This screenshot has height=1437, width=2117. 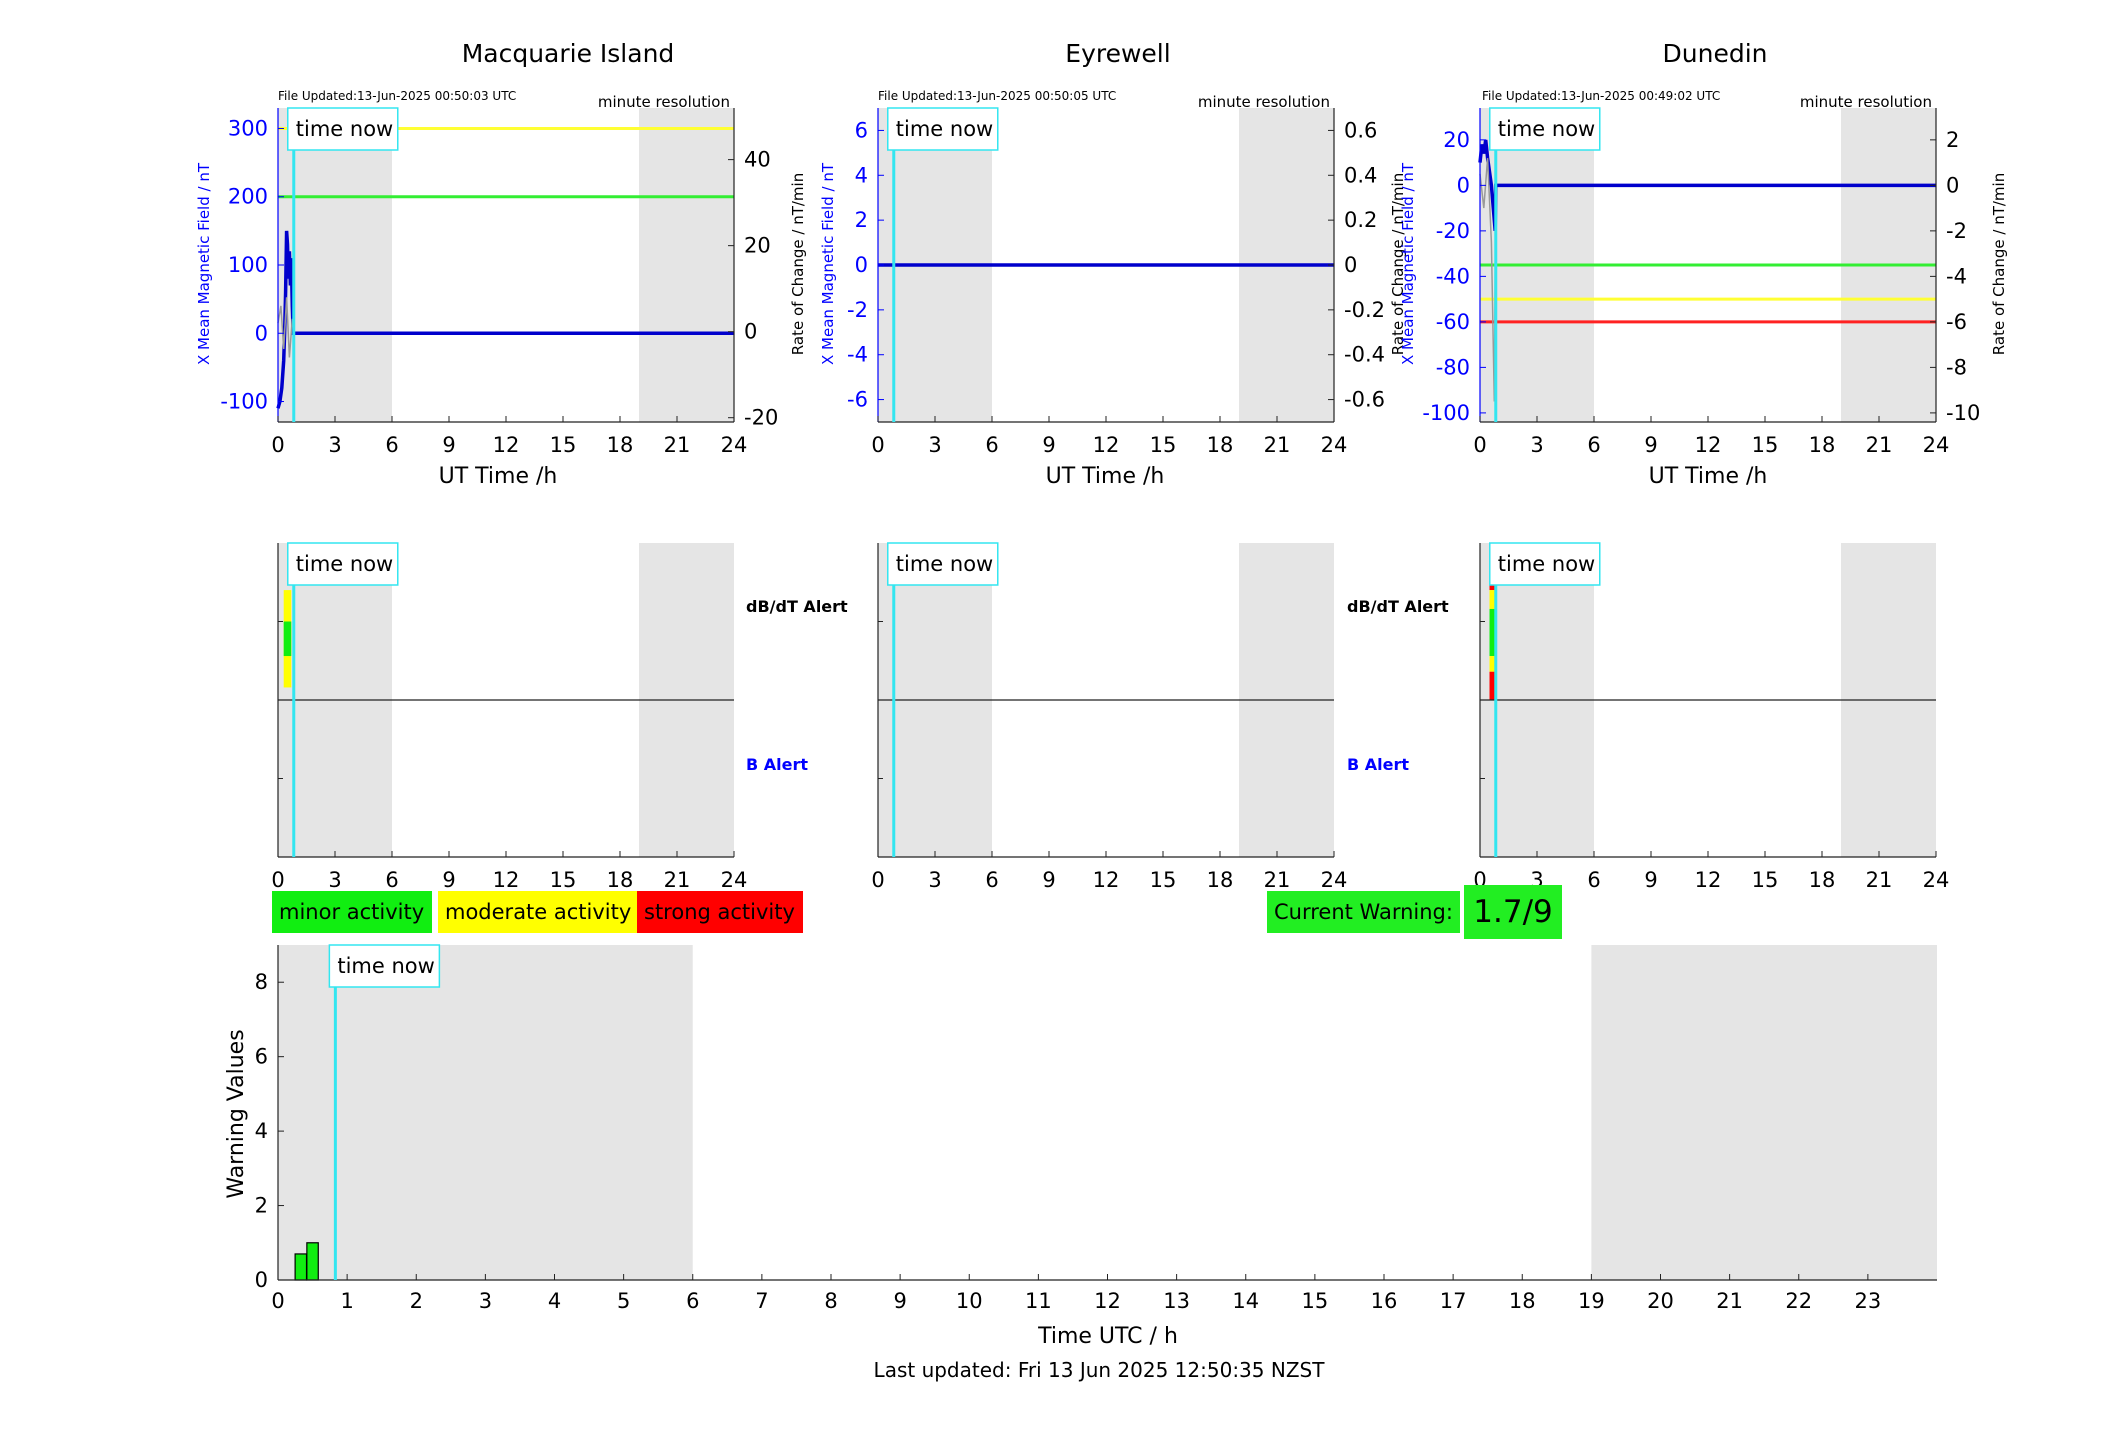 I want to click on x-tick-label: 5, so click(x=623, y=1301).